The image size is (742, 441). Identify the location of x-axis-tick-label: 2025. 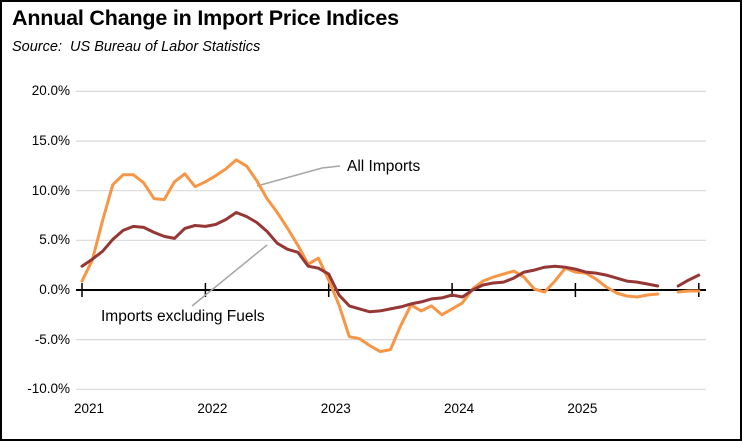
(582, 408).